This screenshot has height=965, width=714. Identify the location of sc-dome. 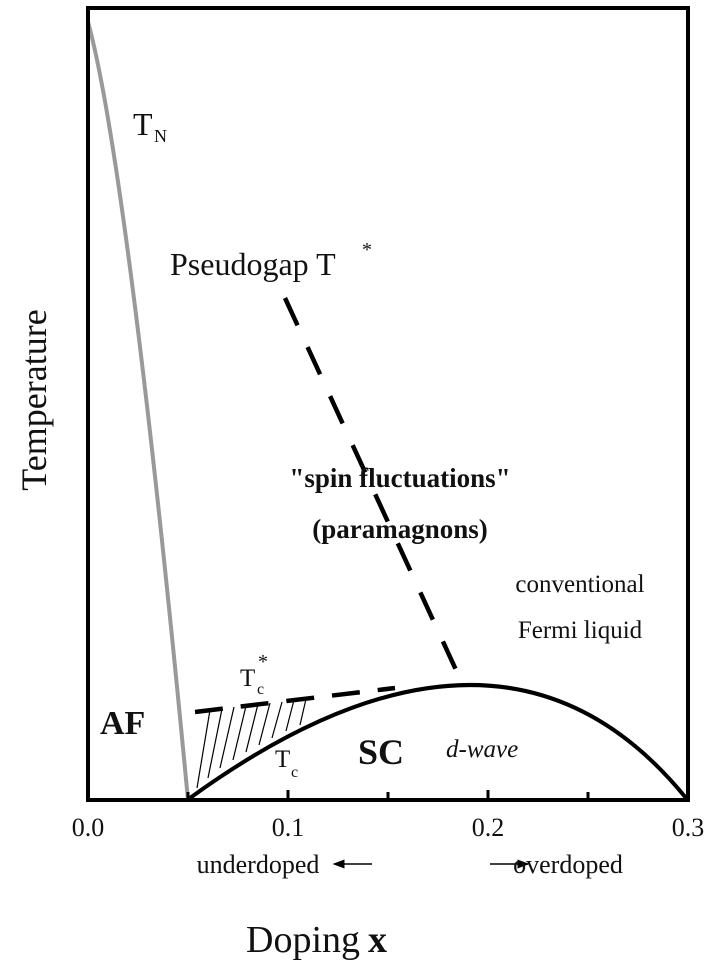
(438, 741).